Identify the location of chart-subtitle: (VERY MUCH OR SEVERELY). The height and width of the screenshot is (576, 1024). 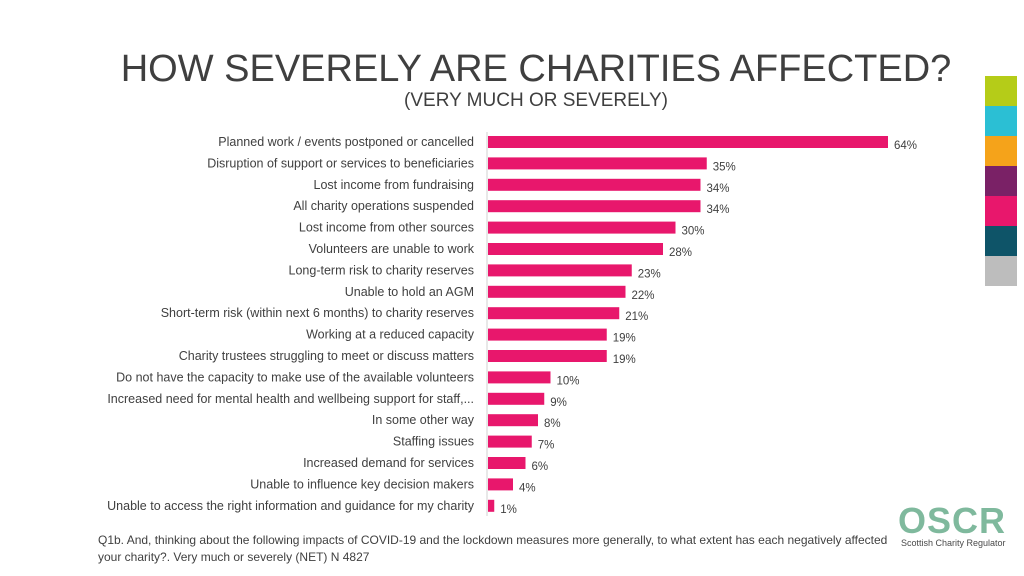
(536, 100).